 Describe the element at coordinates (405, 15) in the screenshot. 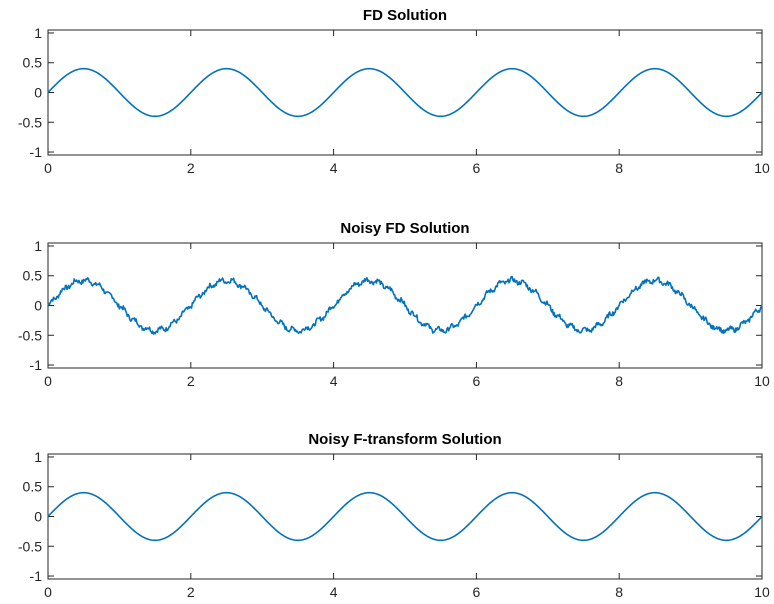

I see `chart-title: FD Solution` at that location.